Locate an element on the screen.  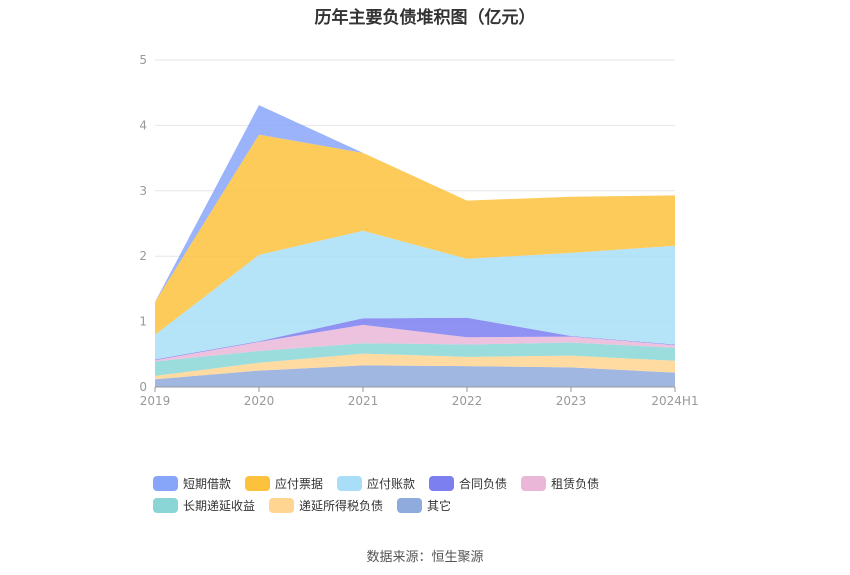
legend-label: 合同负债 is located at coordinates (483, 483).